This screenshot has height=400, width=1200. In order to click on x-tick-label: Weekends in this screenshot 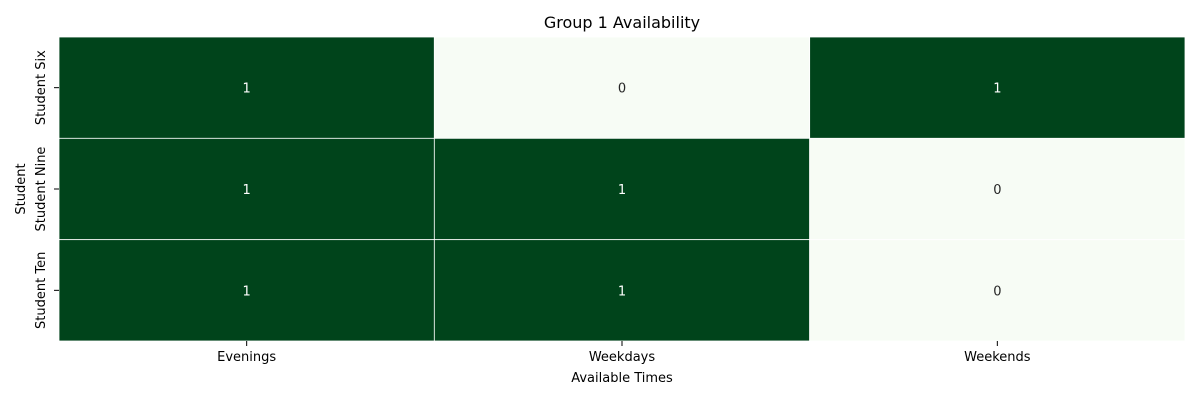, I will do `click(997, 357)`.